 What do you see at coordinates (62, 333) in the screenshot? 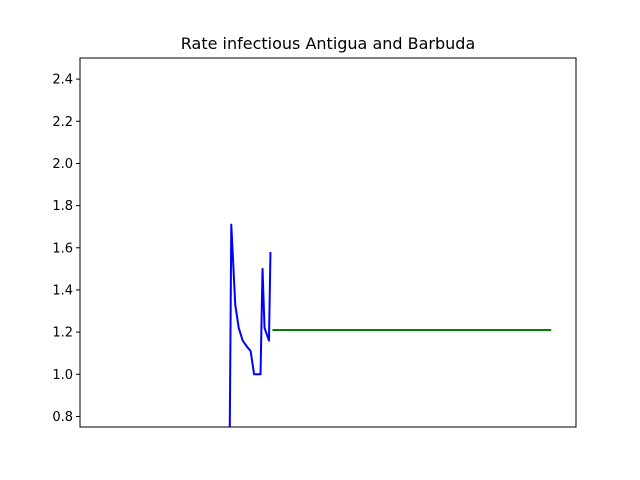
I see `y-tick-label: 1.2` at bounding box center [62, 333].